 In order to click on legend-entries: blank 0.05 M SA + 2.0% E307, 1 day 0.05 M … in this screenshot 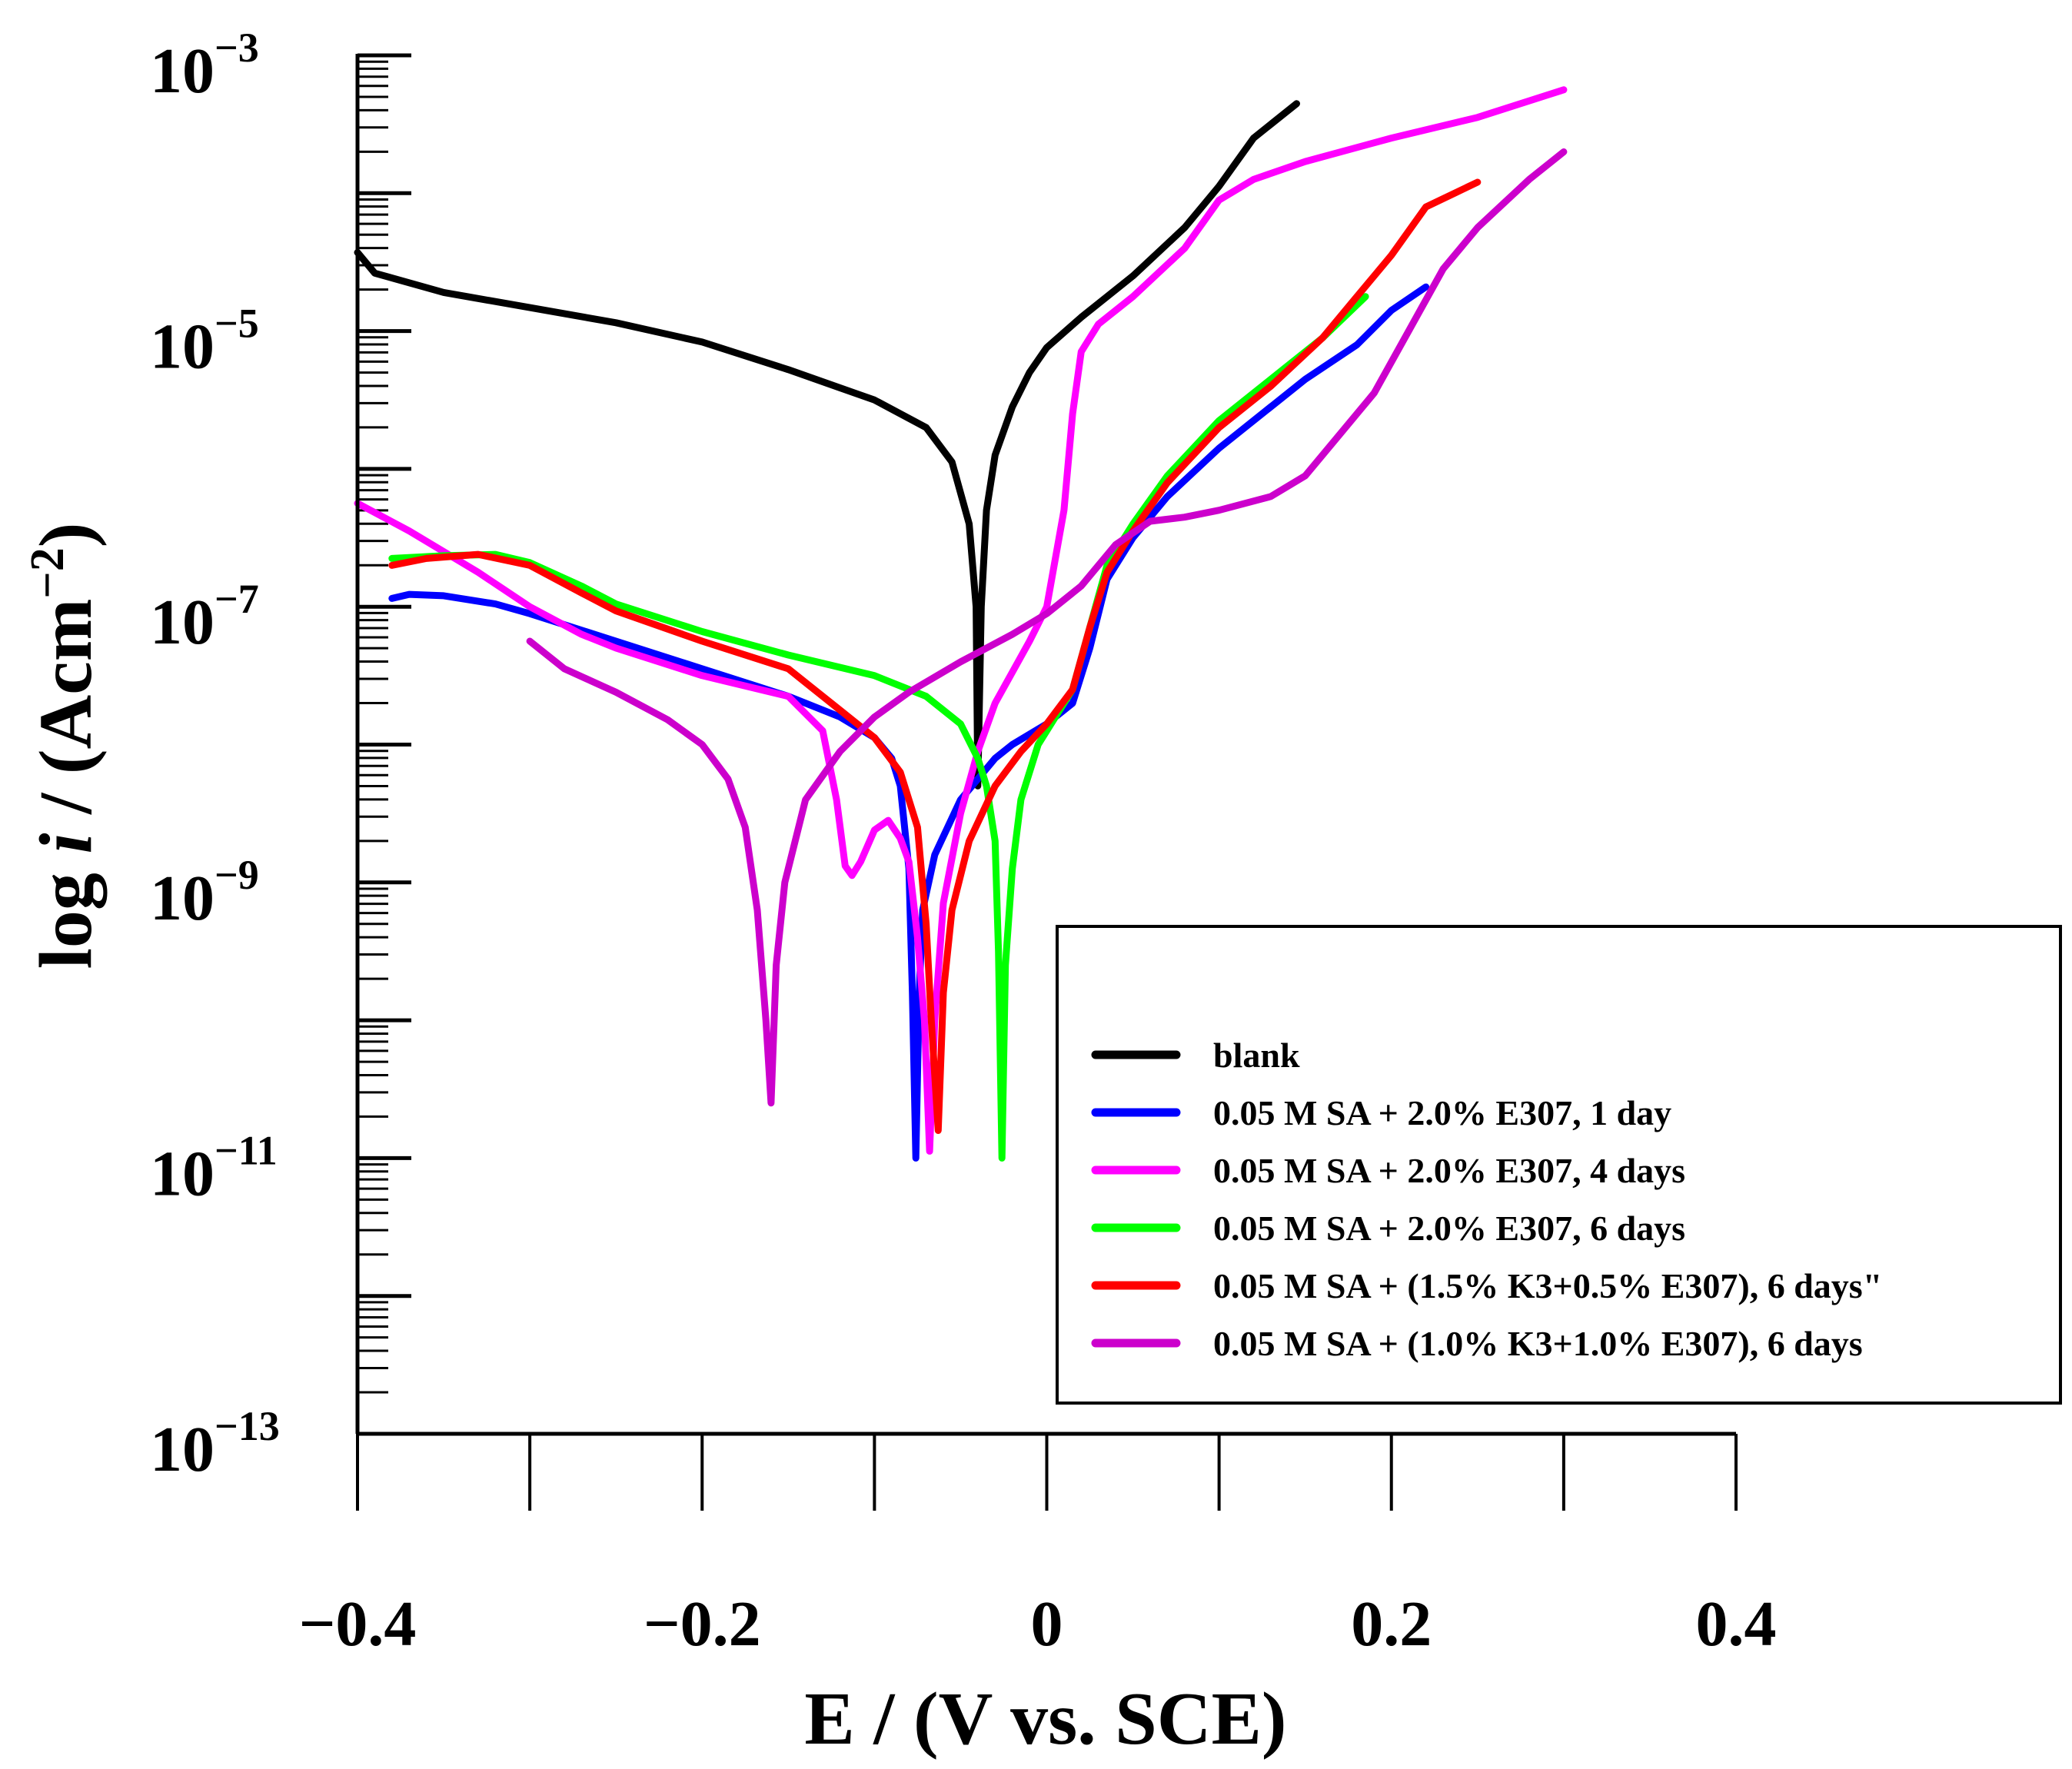, I will do `click(1486, 1199)`.